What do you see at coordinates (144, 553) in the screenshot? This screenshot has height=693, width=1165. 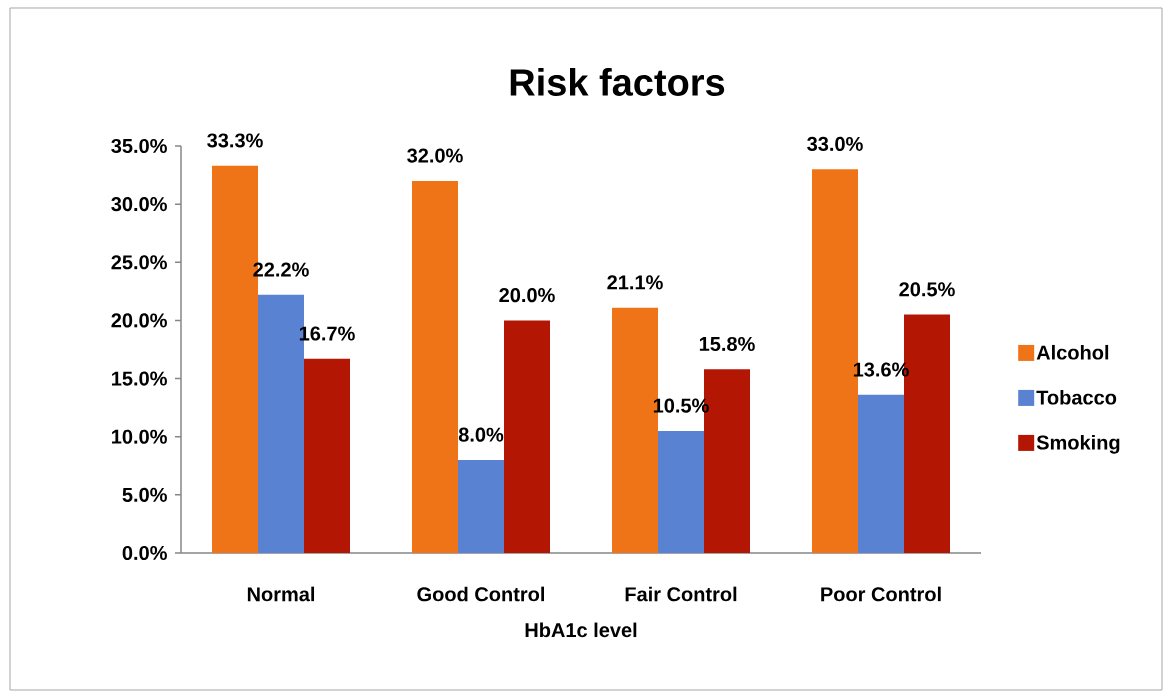 I see `y-tick-label: 0.0%` at bounding box center [144, 553].